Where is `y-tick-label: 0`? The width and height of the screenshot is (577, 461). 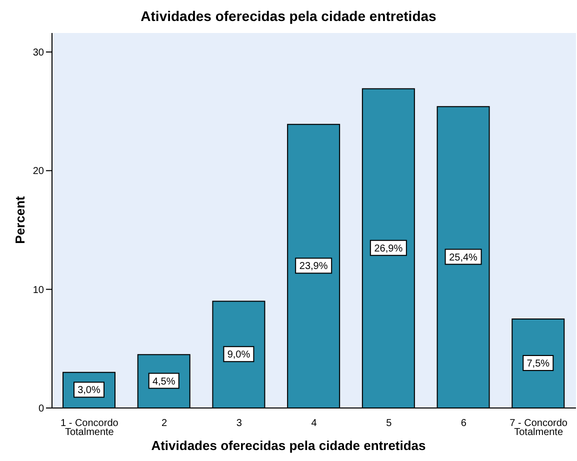 y-tick-label: 0 is located at coordinates (41, 409).